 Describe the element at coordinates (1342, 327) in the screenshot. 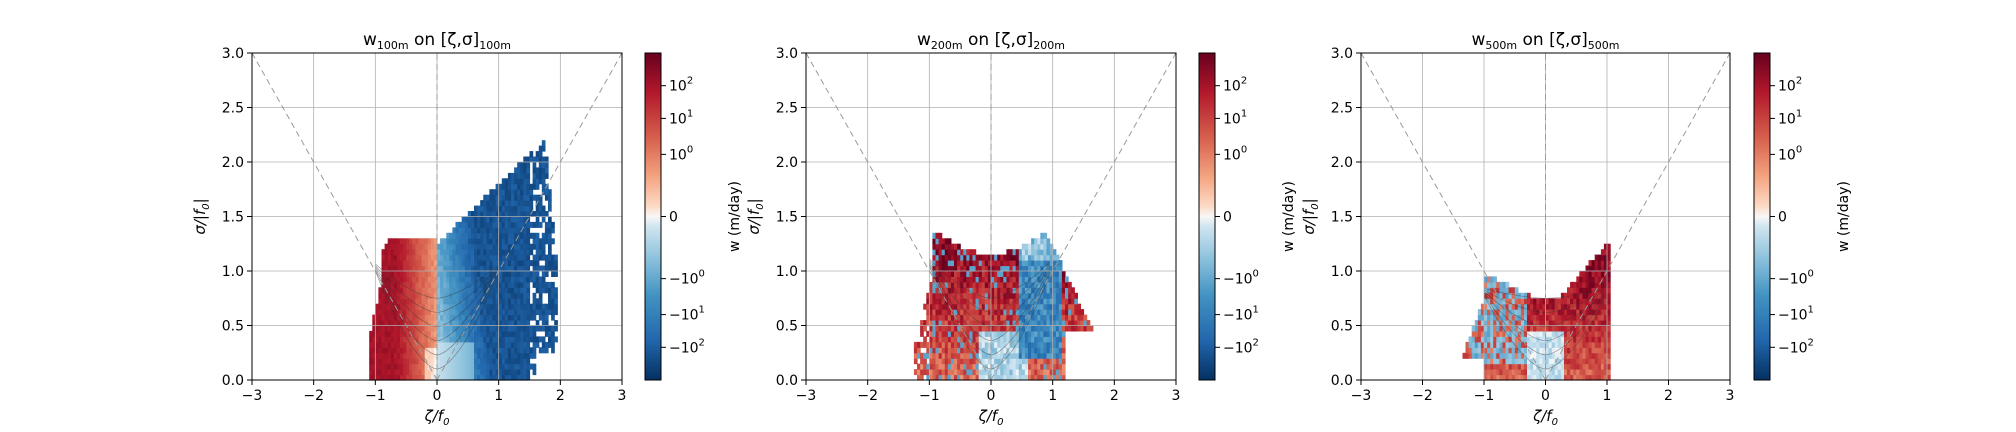

I see `y-tick-label: 0.5` at that location.